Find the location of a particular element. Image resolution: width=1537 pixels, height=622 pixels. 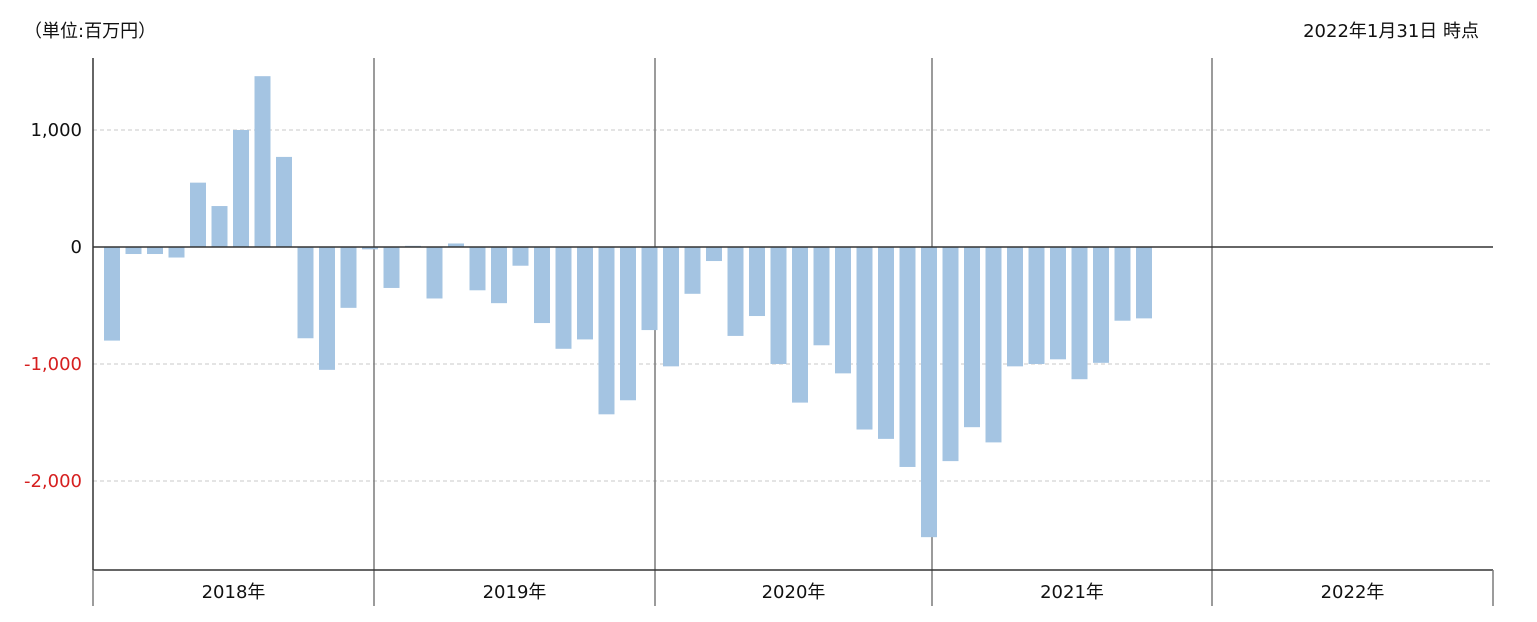

x-year-label: 2022年 is located at coordinates (1353, 592).